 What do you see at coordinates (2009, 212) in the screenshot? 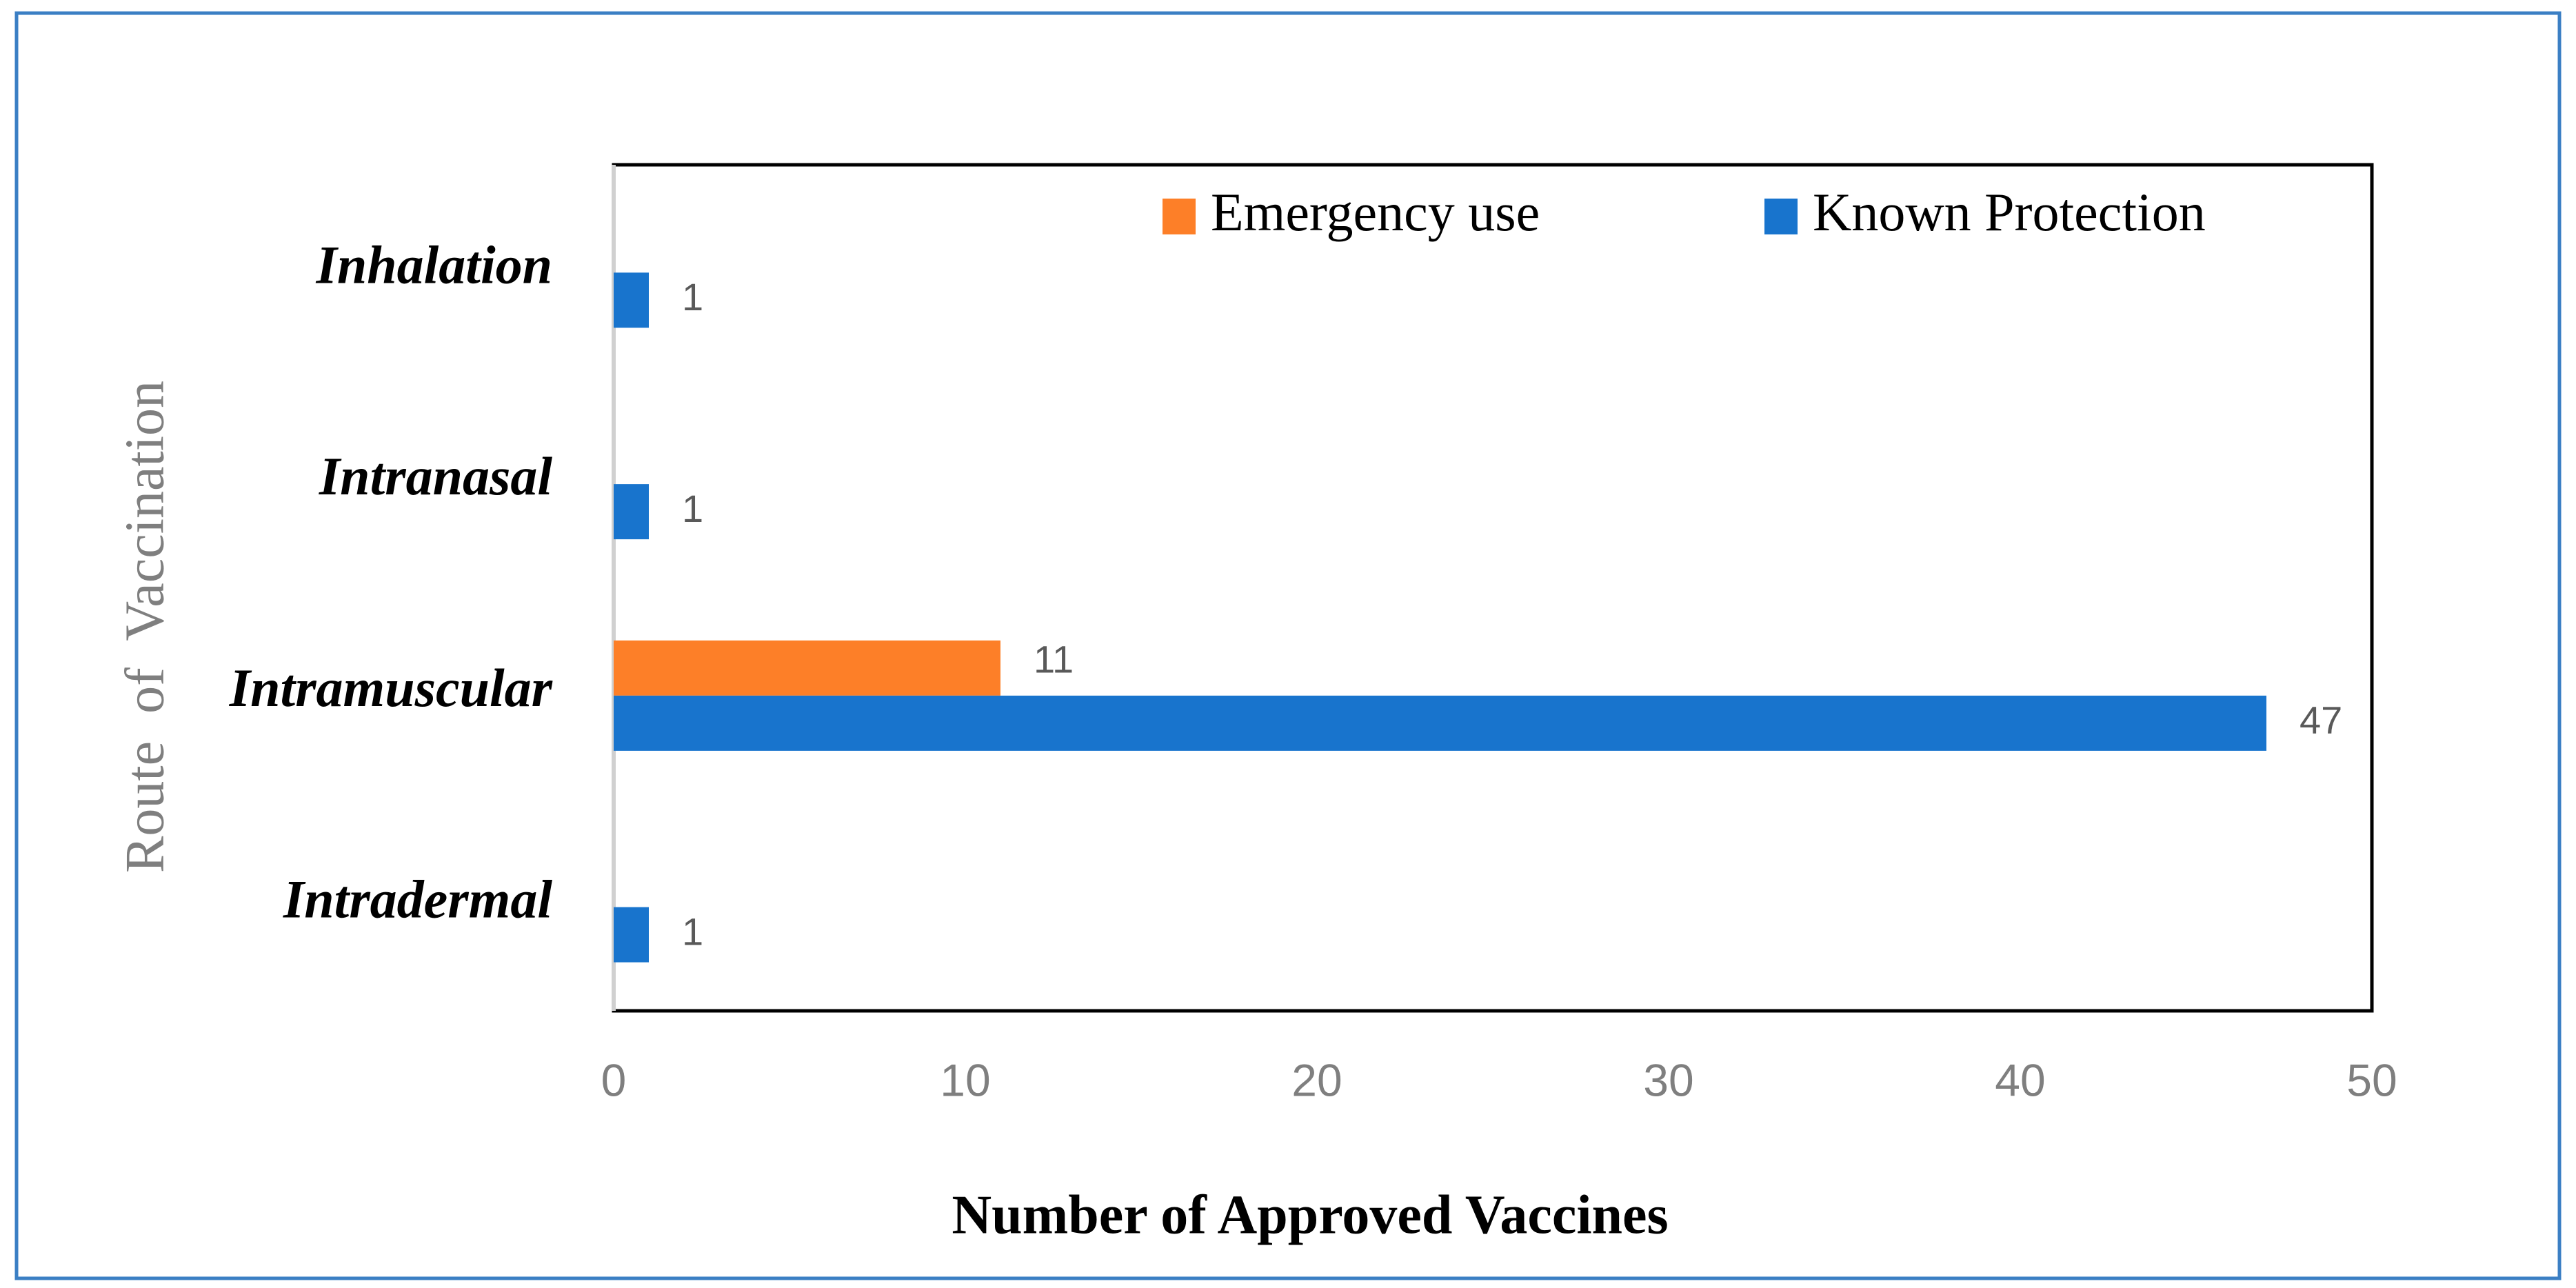
I see `legend-label: Known Protection` at bounding box center [2009, 212].